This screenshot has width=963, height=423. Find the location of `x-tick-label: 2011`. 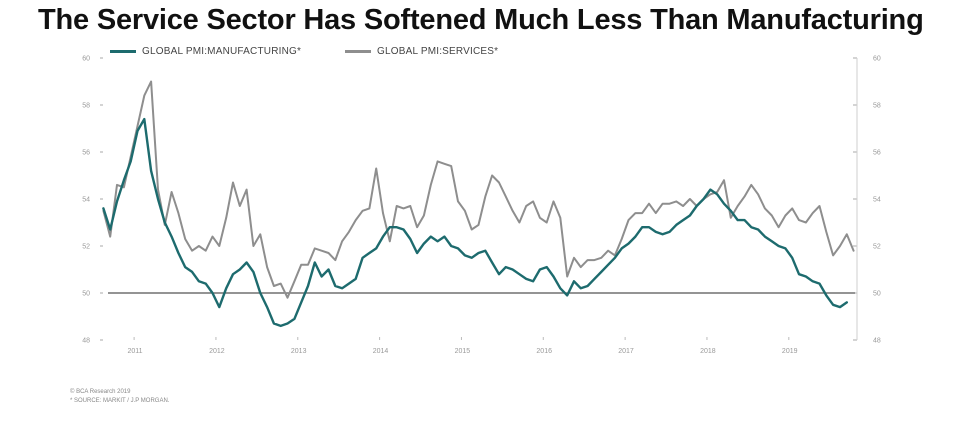

x-tick-label: 2011 is located at coordinates (134, 351).